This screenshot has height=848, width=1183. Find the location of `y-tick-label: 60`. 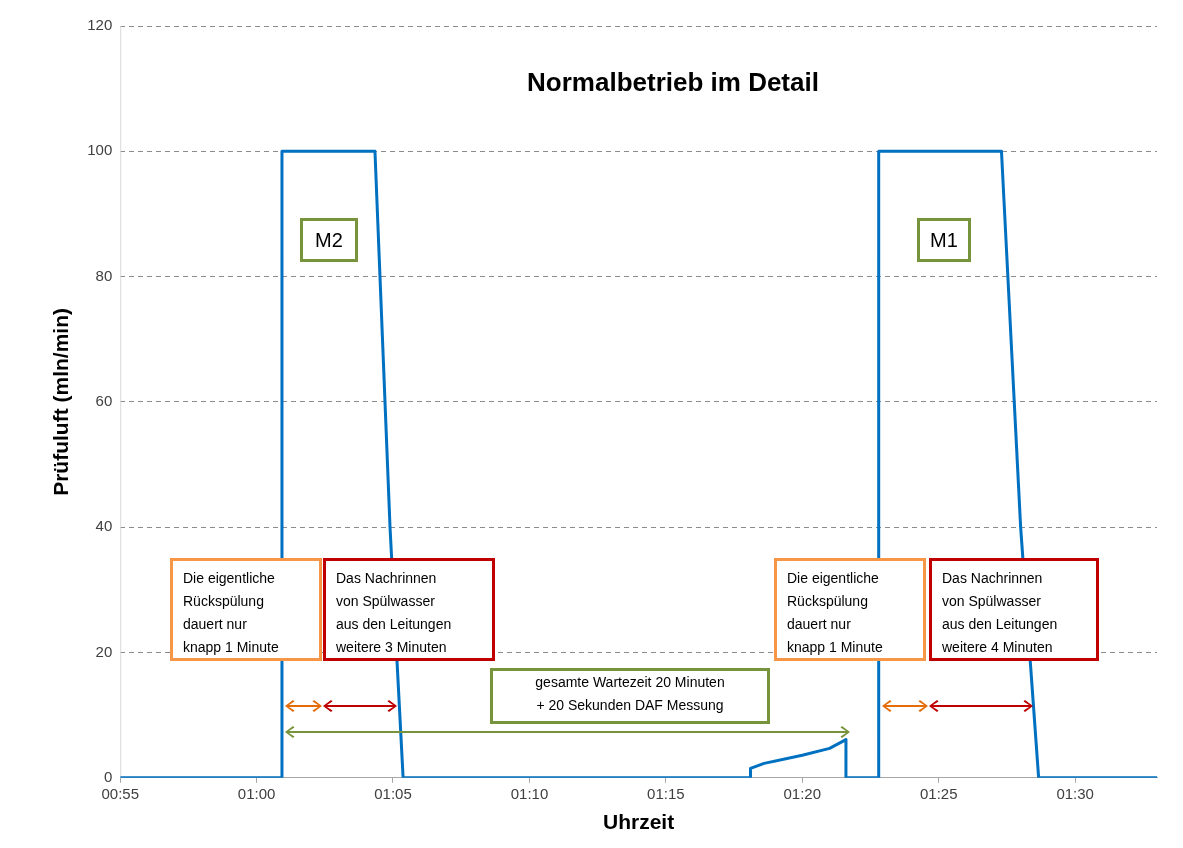

y-tick-label: 60 is located at coordinates (104, 401).